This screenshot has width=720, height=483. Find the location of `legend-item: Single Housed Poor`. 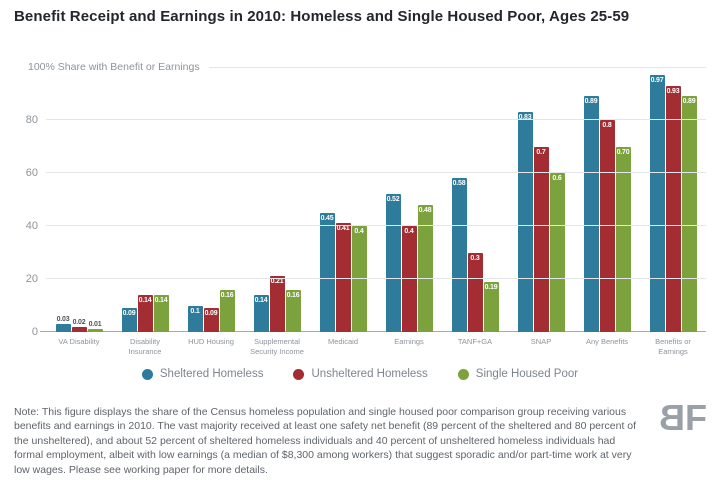

legend-item: Single Housed Poor is located at coordinates (518, 374).